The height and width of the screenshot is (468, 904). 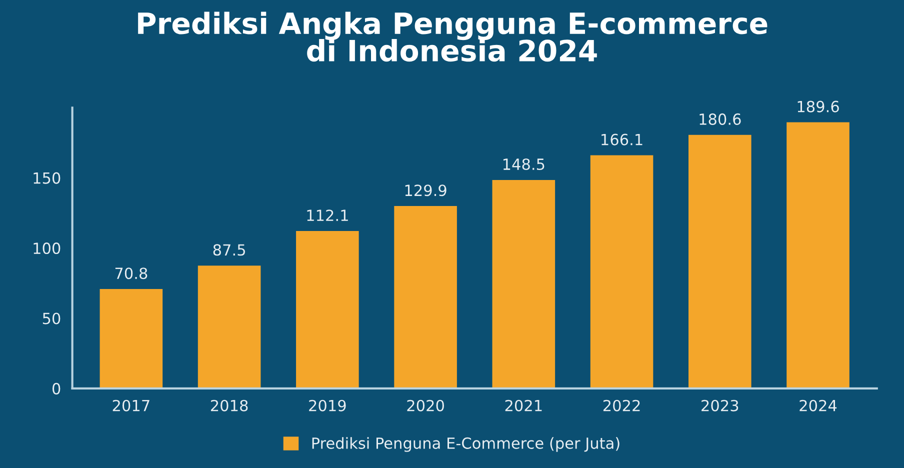 What do you see at coordinates (523, 406) in the screenshot?
I see `x-tick-label: 2021` at bounding box center [523, 406].